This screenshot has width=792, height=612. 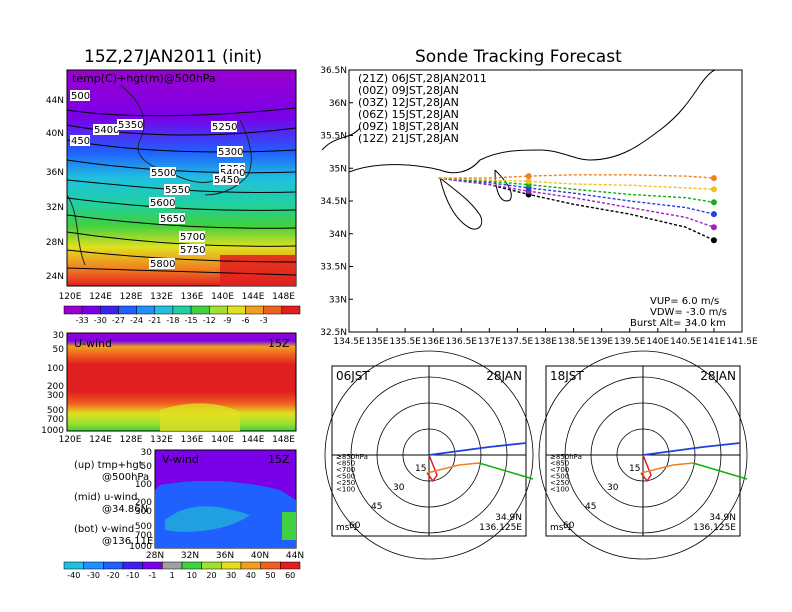 I want to click on hodograph-ring, so click(x=643, y=455).